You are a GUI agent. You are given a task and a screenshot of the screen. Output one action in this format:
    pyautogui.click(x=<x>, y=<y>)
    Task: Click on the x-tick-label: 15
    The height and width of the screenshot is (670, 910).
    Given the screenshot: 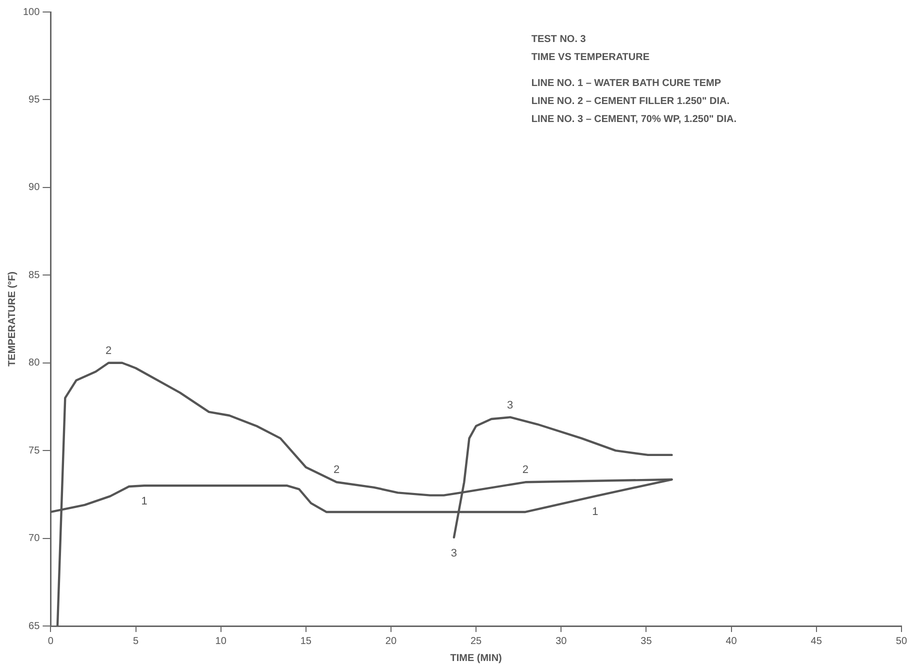 What is the action you would take?
    pyautogui.click(x=306, y=641)
    